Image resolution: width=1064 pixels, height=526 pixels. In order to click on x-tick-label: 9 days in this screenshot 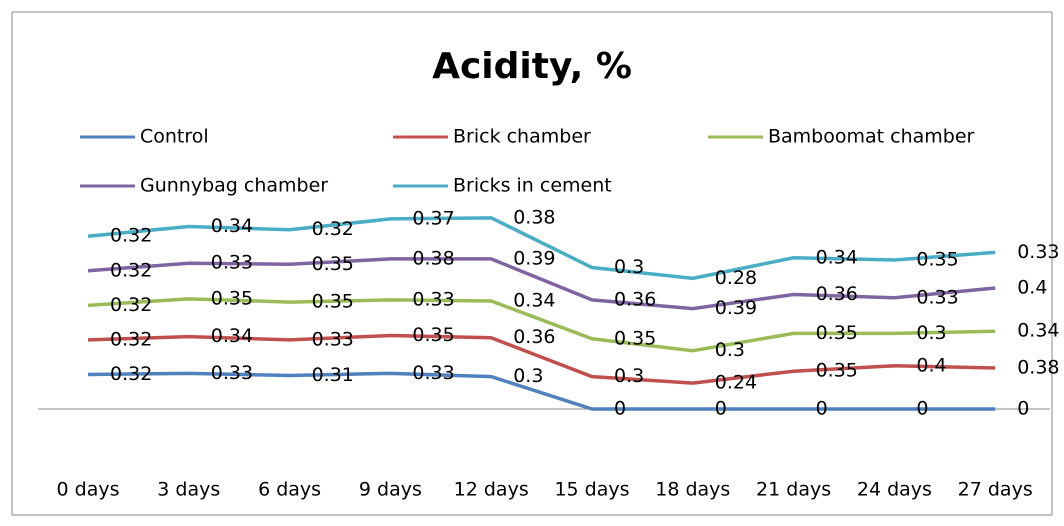, I will do `click(390, 490)`.